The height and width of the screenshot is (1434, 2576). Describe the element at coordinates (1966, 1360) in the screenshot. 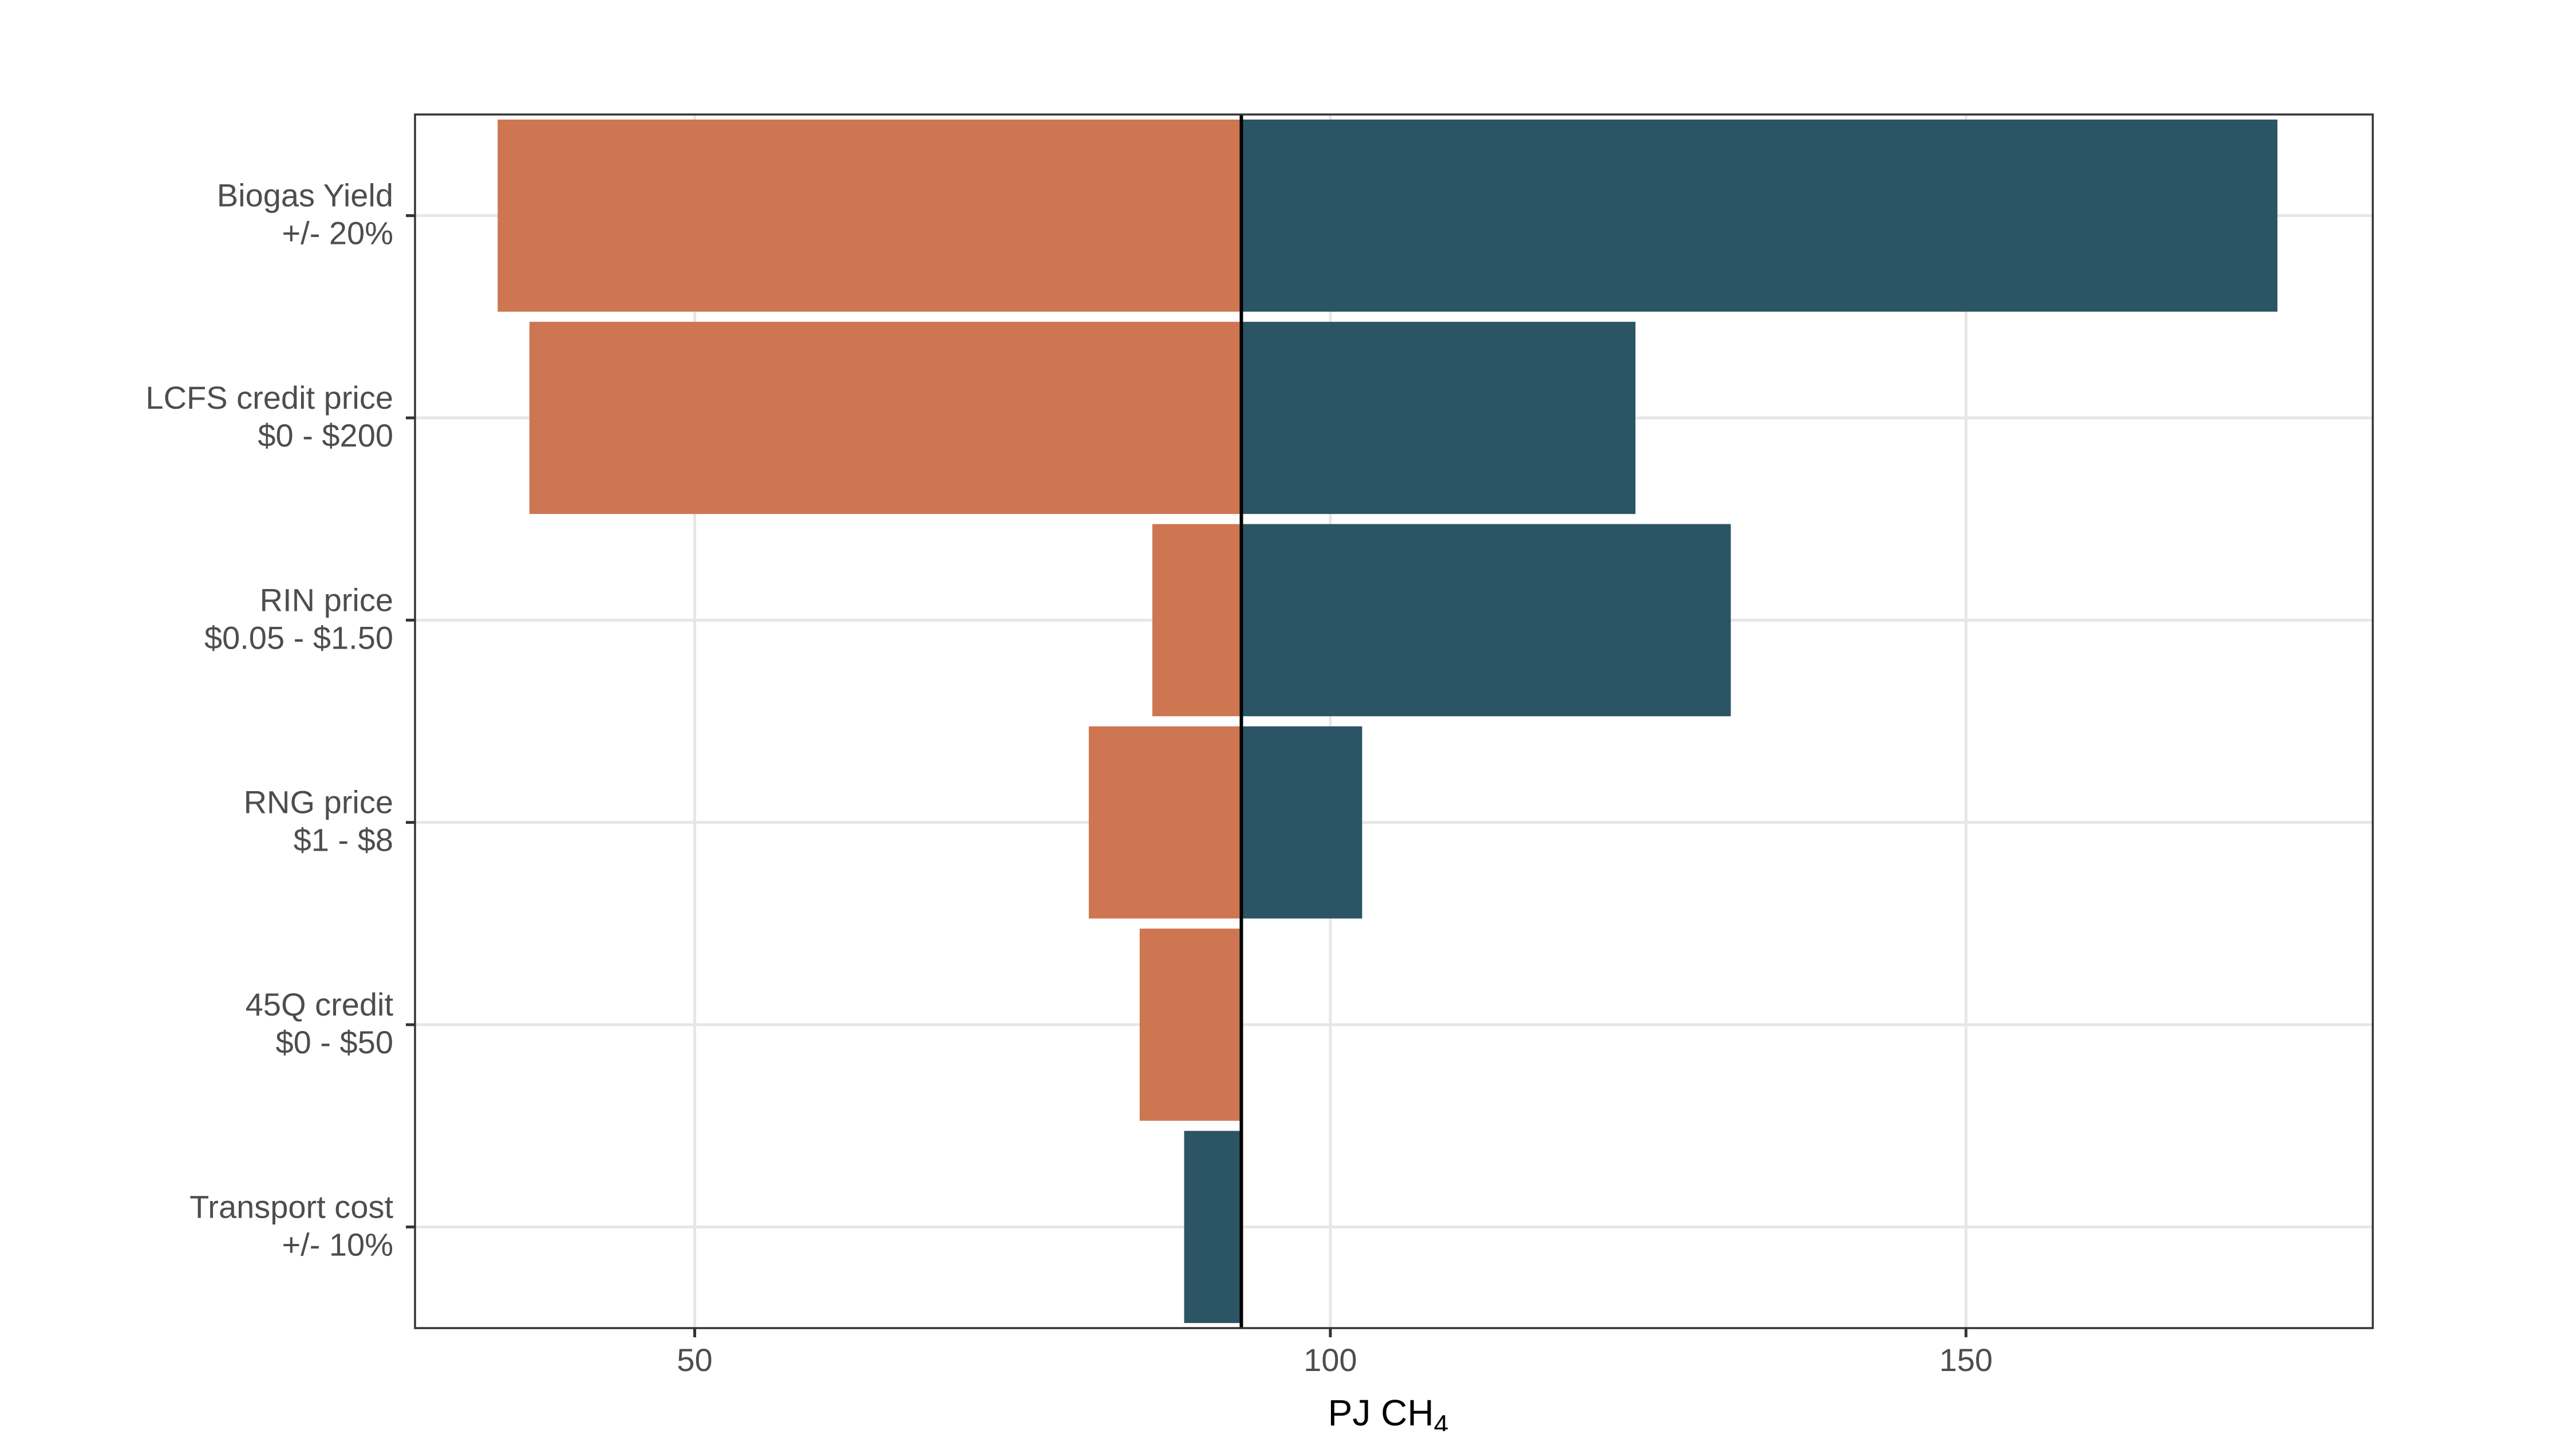

I see `x-tick-label: 150` at that location.